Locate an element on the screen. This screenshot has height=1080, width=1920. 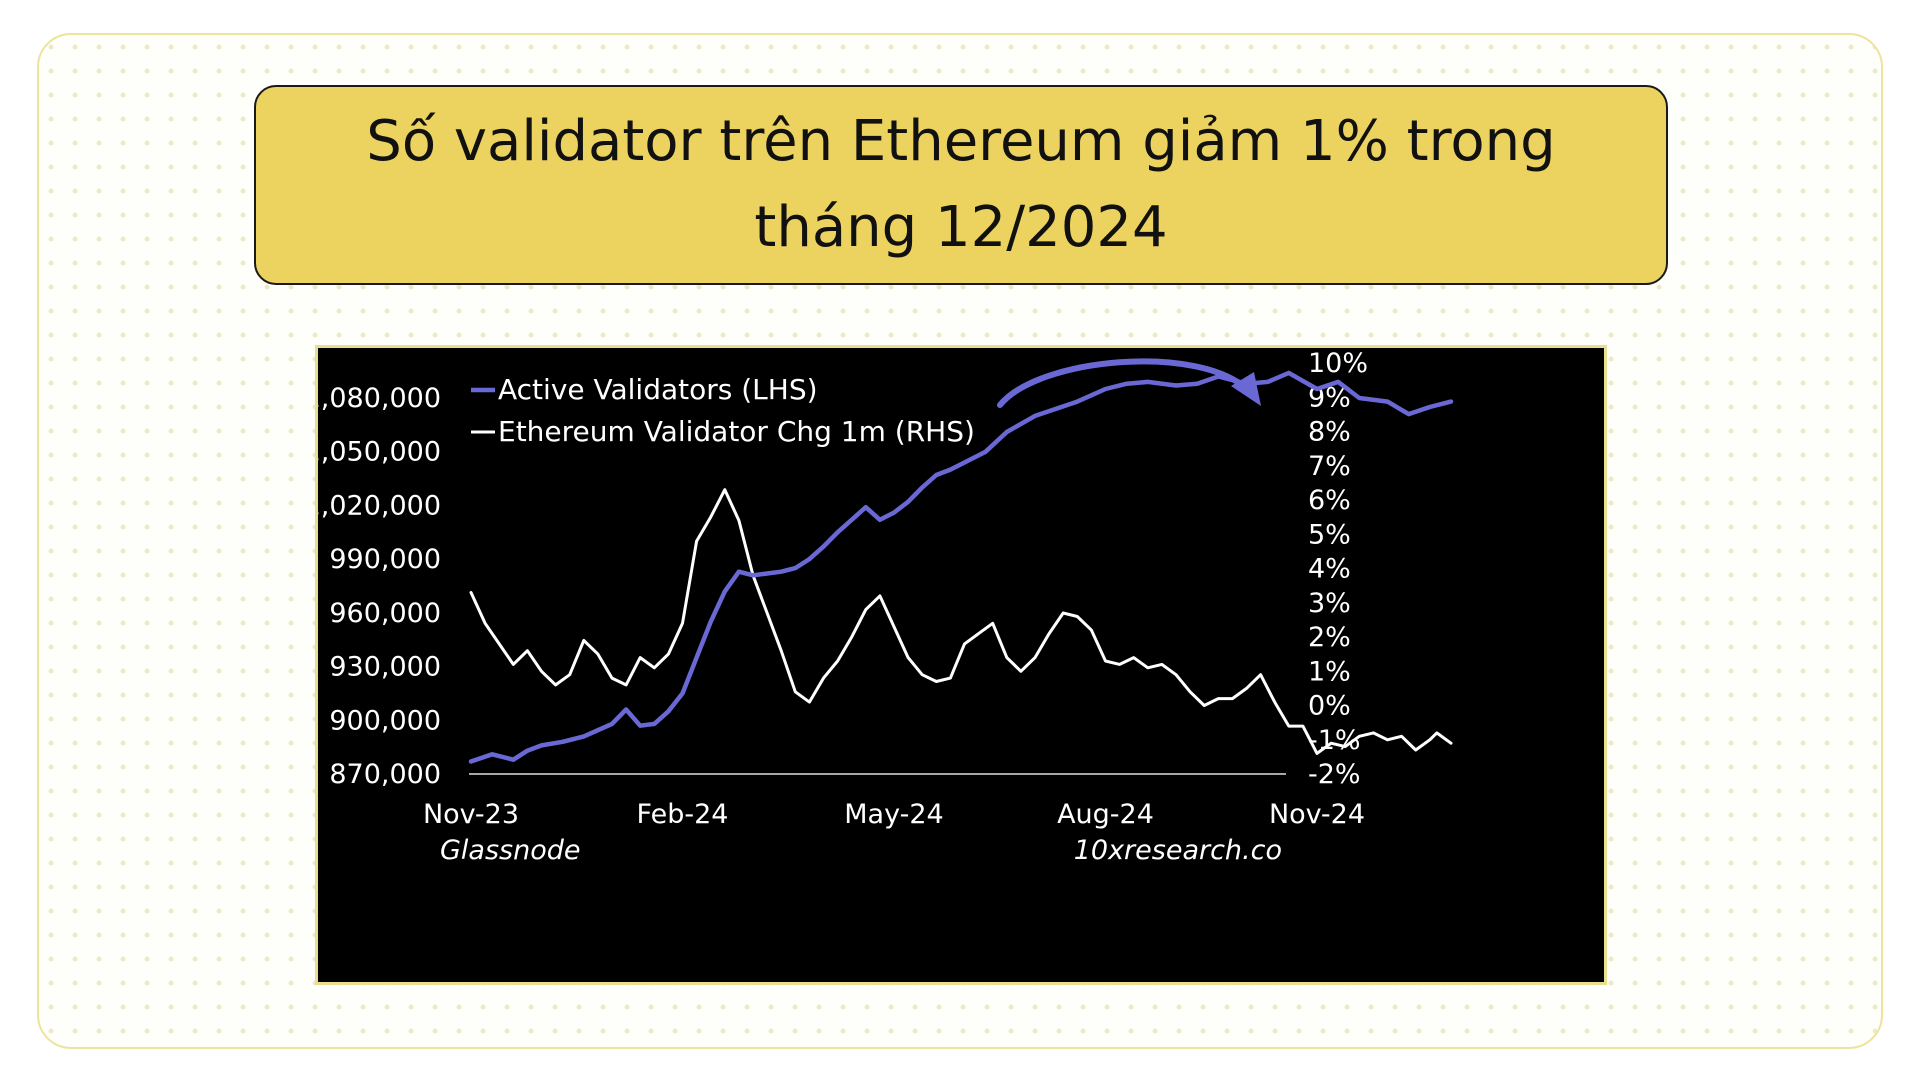
right-axis-tick-label: 10% is located at coordinates (1338, 363).